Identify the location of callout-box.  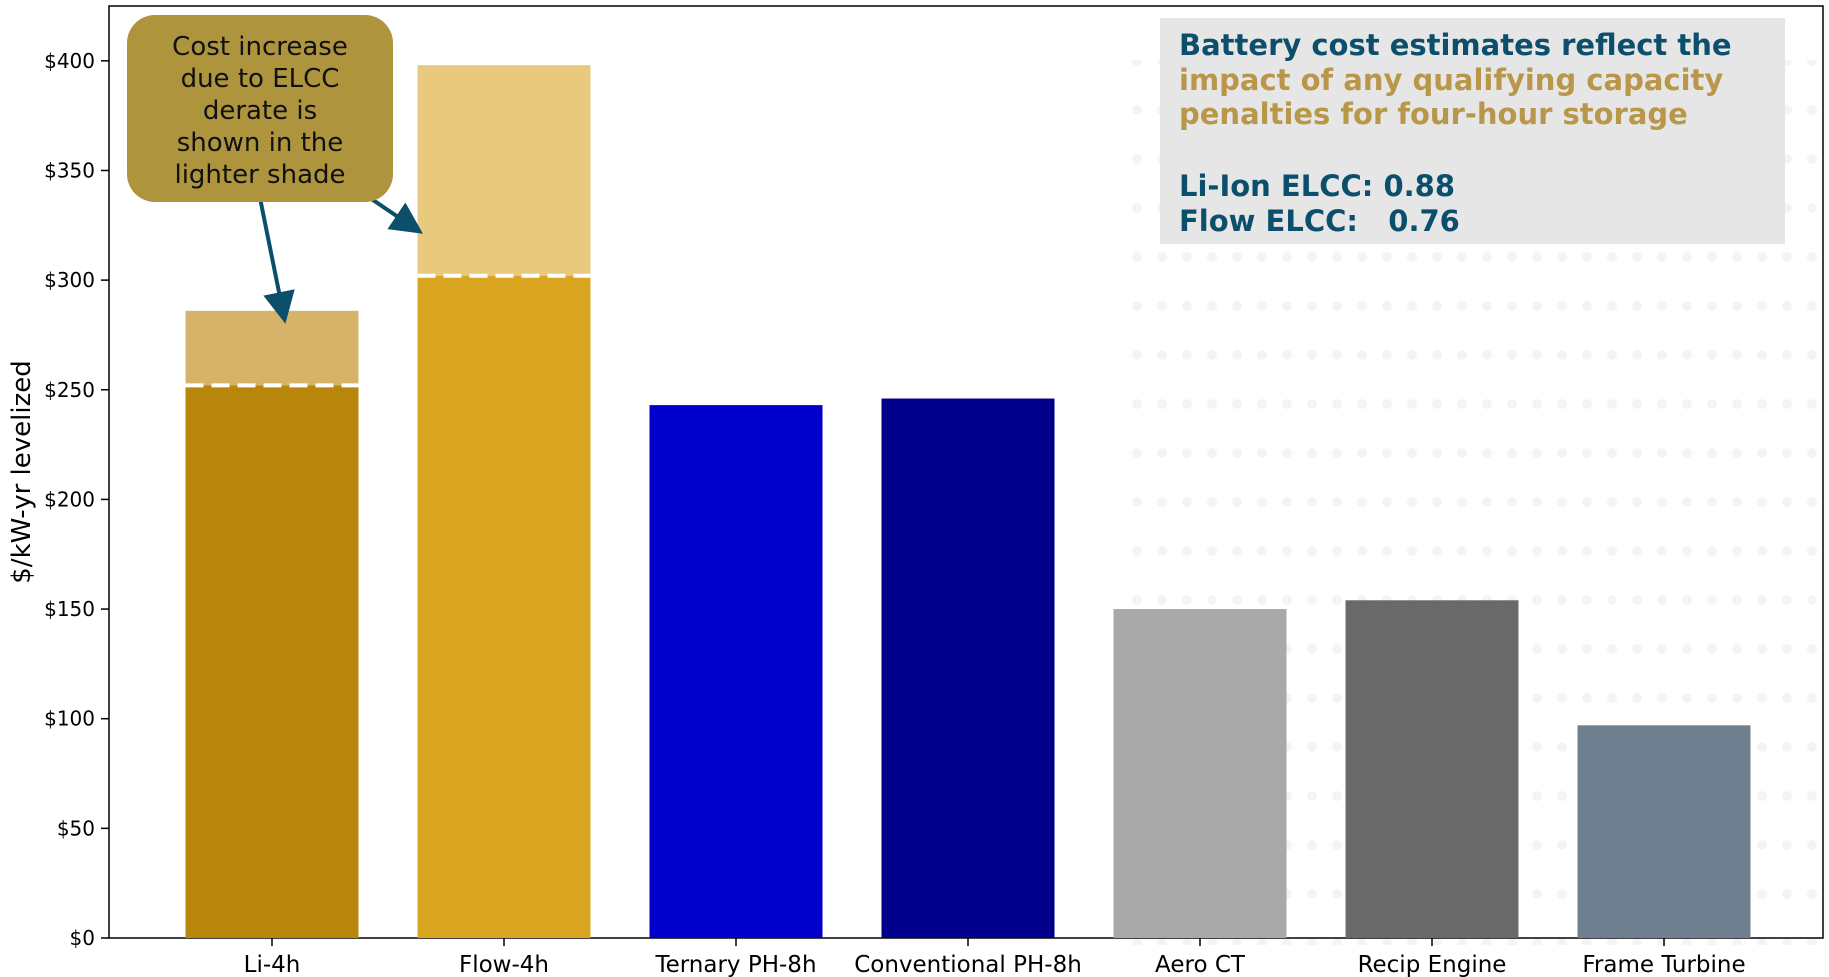
(260, 108).